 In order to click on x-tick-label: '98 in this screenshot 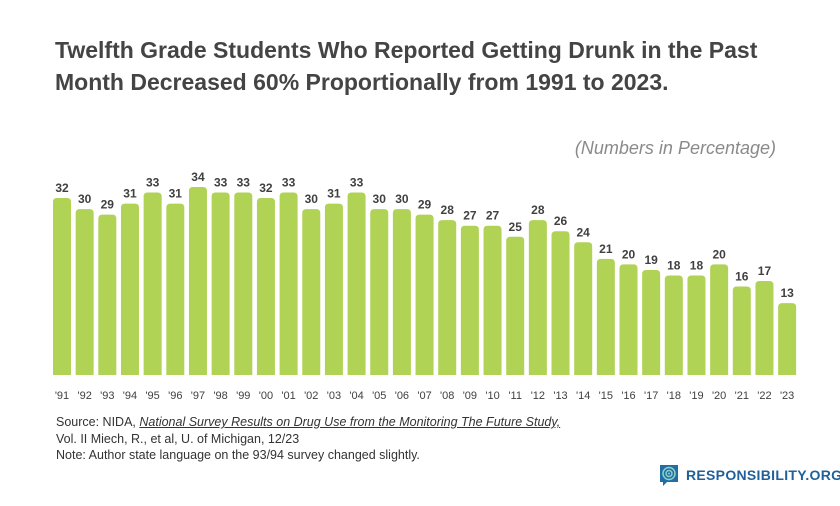, I will do `click(220, 396)`.